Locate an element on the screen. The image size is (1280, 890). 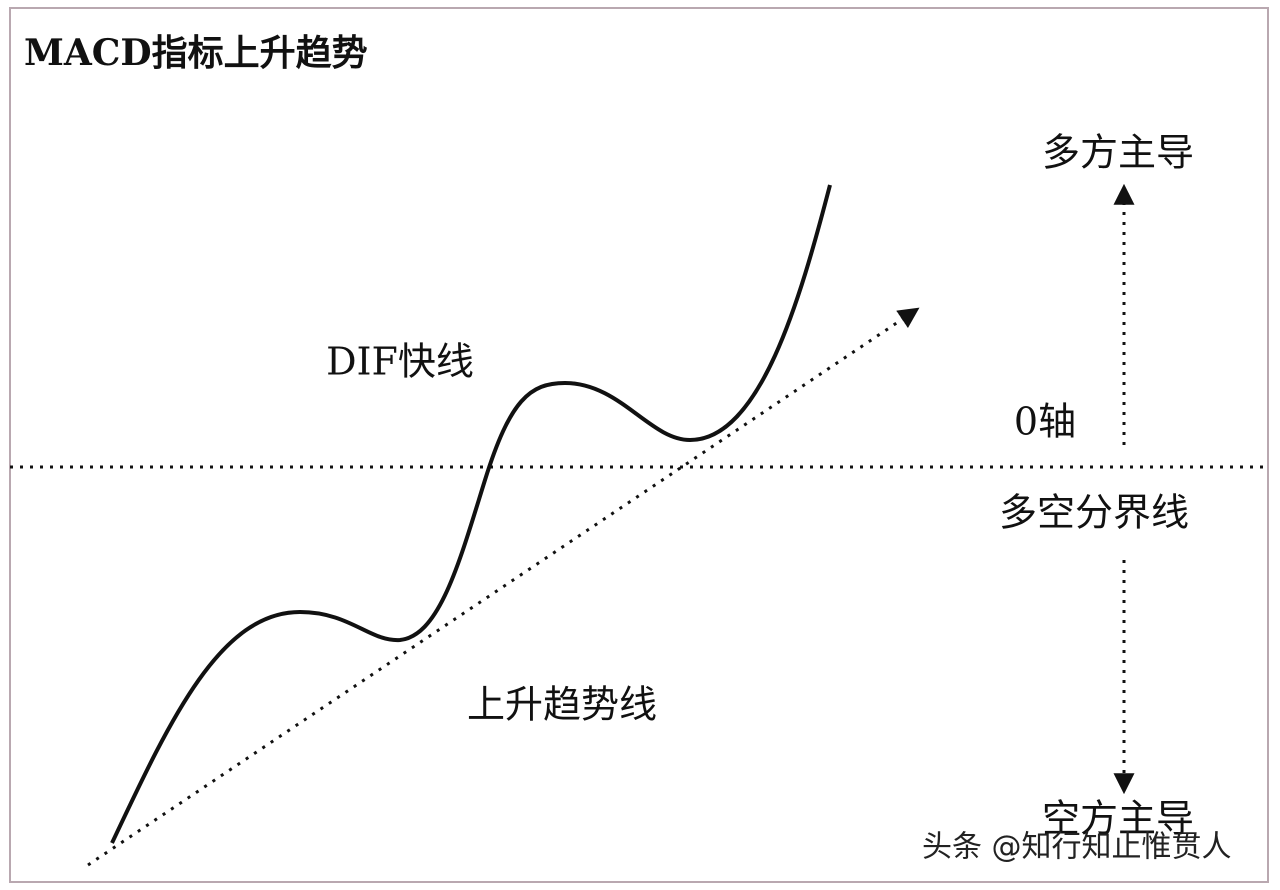
zero-axis-label: 0轴 is located at coordinates (1045, 422).